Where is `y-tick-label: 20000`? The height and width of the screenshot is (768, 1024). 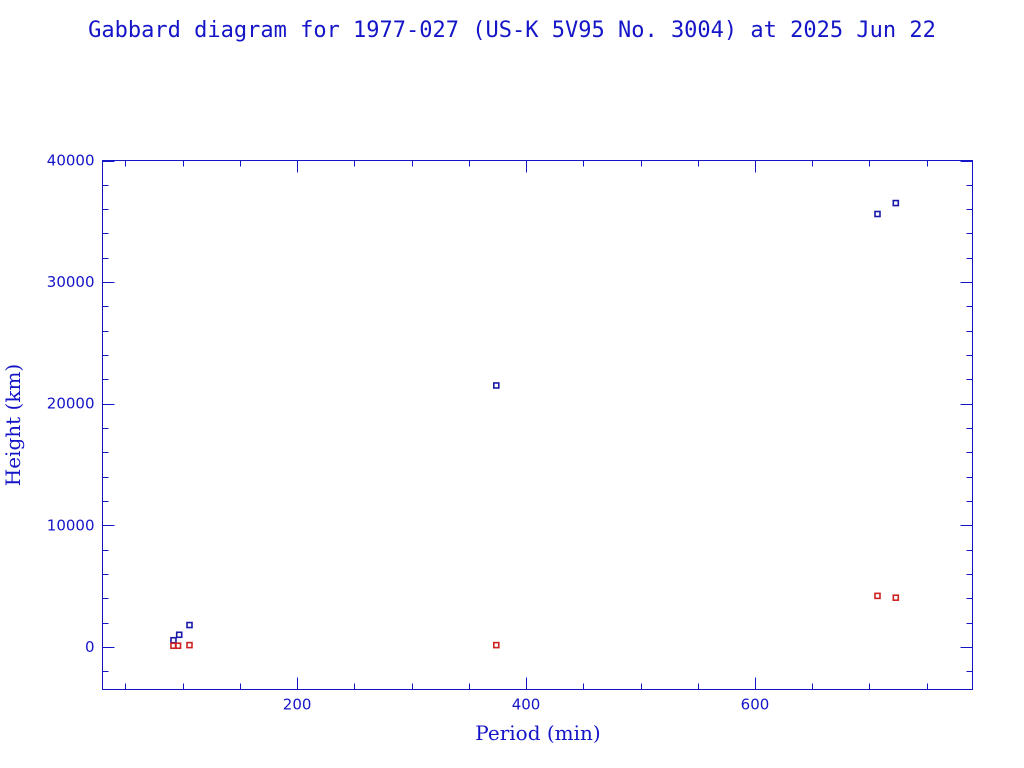
y-tick-label: 20000 is located at coordinates (71, 404).